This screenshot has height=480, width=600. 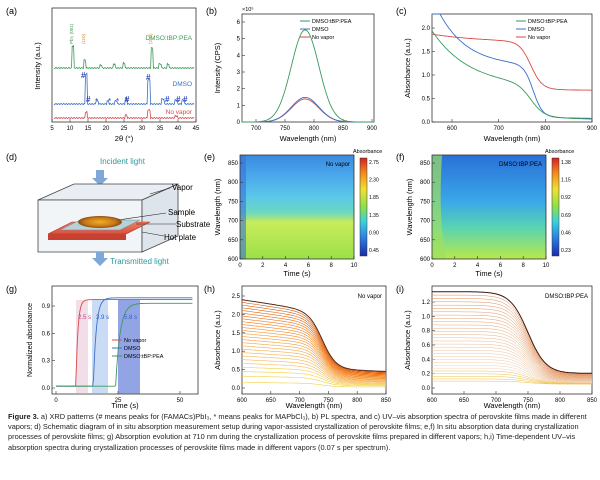 I want to click on incident-light-label: Incident light, so click(x=123, y=161).